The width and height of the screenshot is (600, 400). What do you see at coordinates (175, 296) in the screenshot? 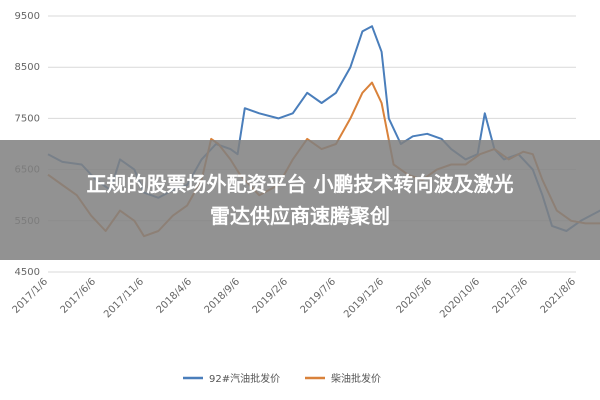
I see `x-tick-label-3: 2018/4/6` at bounding box center [175, 296].